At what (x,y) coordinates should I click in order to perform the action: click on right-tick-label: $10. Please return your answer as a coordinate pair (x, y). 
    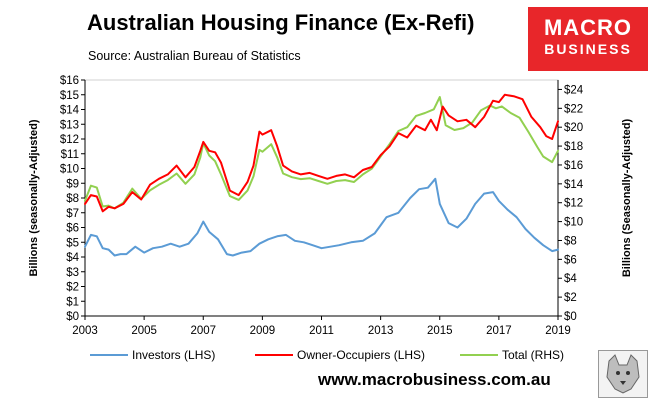
    Looking at the image, I should click on (573, 223).